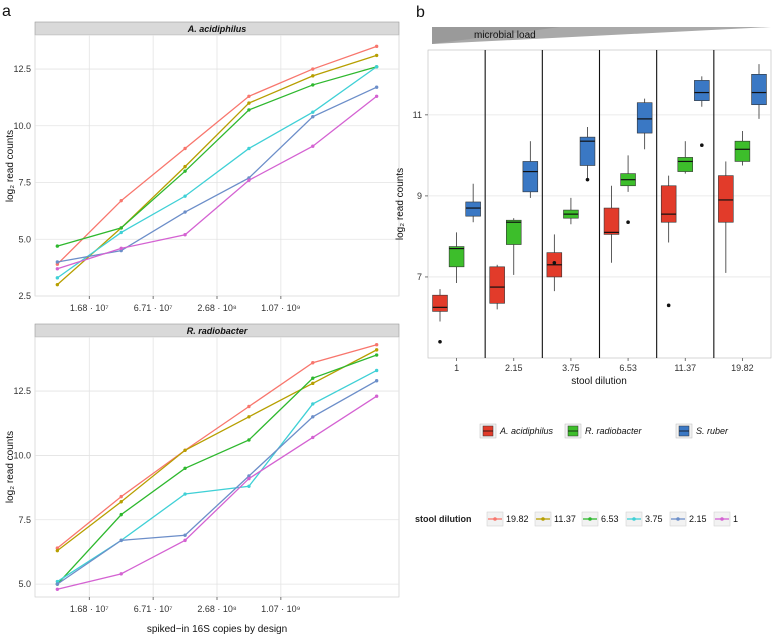  What do you see at coordinates (6, 11) in the screenshot?
I see `panel-letter-a: a` at bounding box center [6, 11].